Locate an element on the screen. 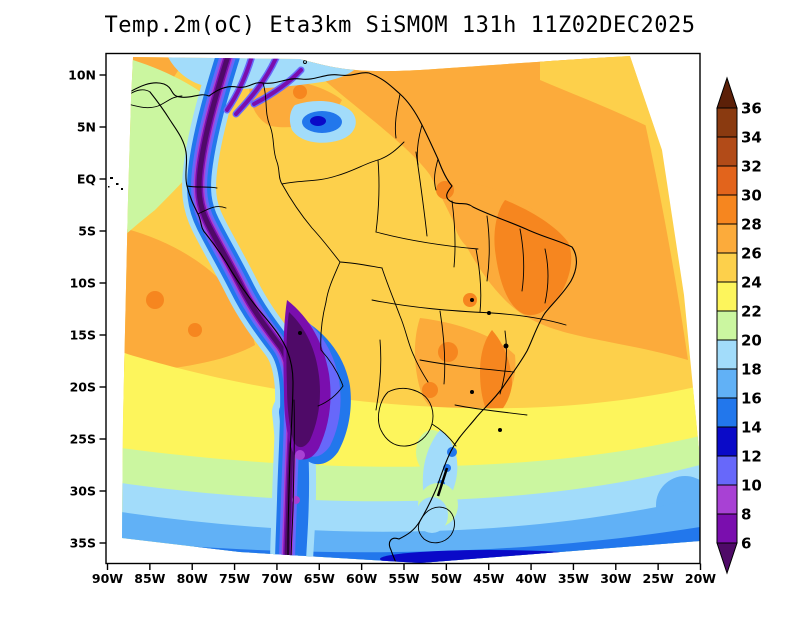  caribbean-islands is located at coordinates (358, 61).